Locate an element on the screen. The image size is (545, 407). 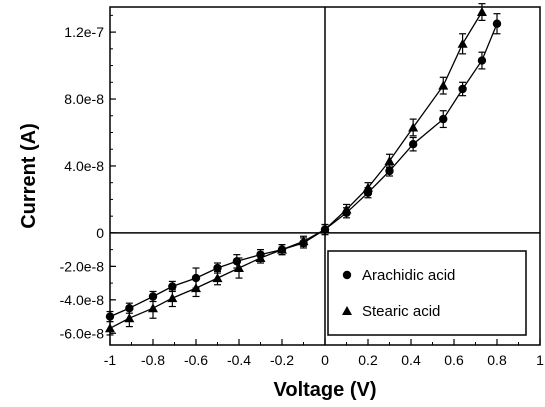
y-tick-label: -4.0e-8 is located at coordinates (82, 300).